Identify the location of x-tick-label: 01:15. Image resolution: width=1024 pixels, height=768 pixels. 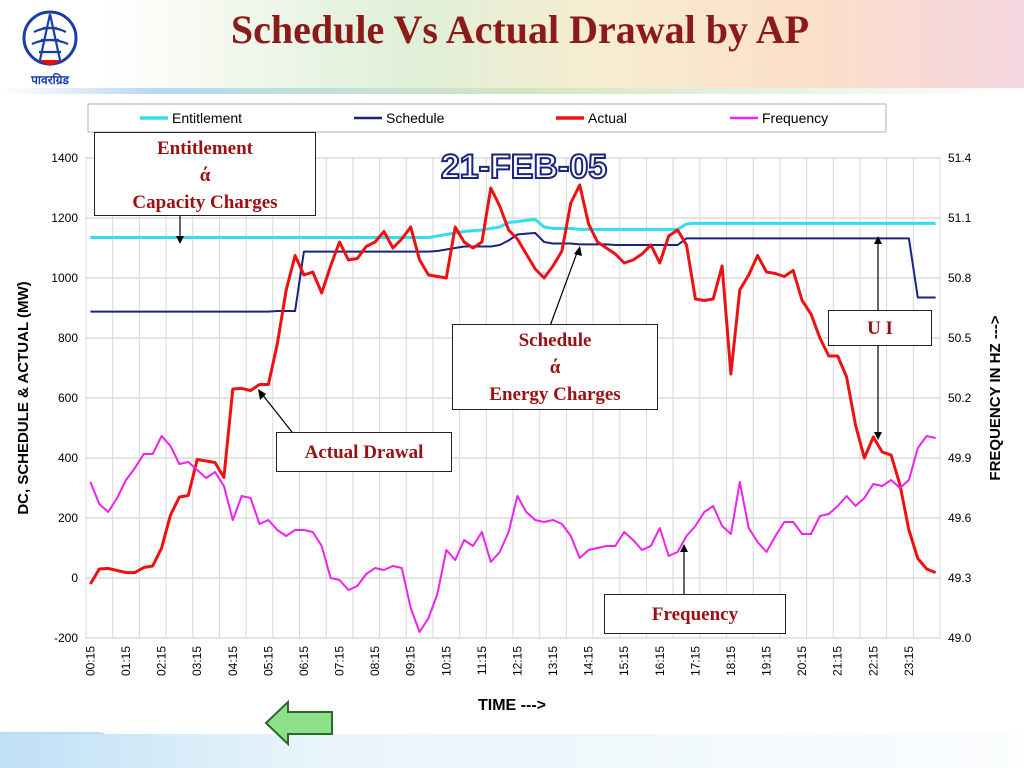
(126, 661).